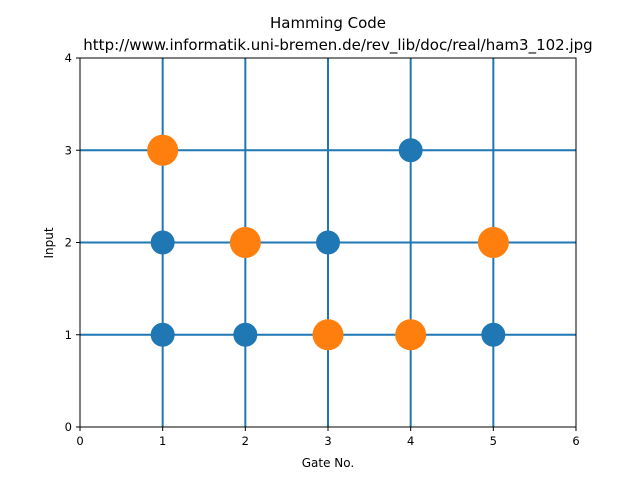 The image size is (640, 480). Describe the element at coordinates (68, 335) in the screenshot. I see `y-tick-label: 1` at that location.